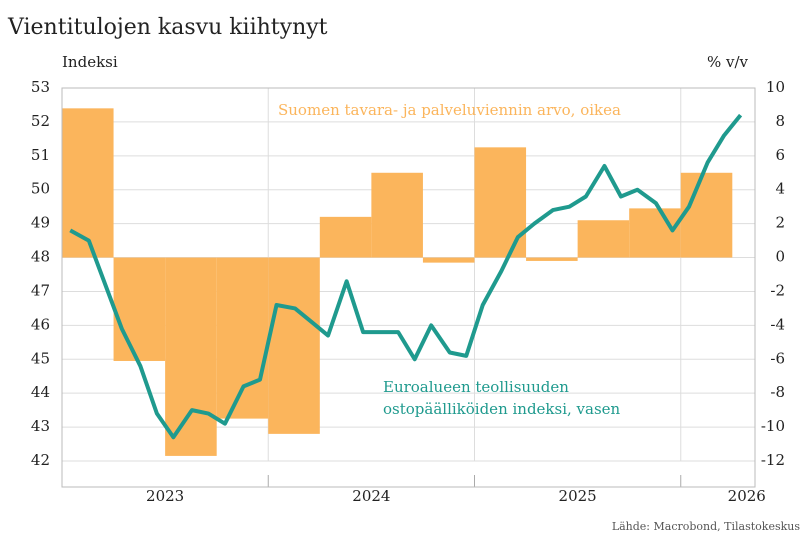 This screenshot has height=552, width=808. I want to click on y2-tick-label: -8, so click(777, 392).